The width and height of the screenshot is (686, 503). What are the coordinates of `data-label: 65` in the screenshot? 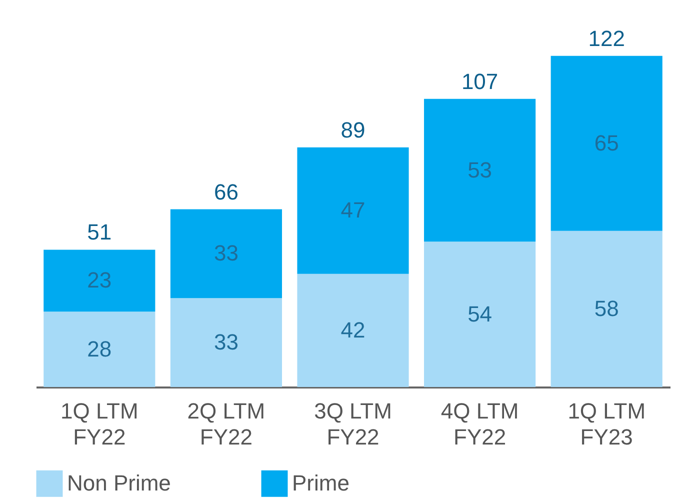 It's located at (606, 143).